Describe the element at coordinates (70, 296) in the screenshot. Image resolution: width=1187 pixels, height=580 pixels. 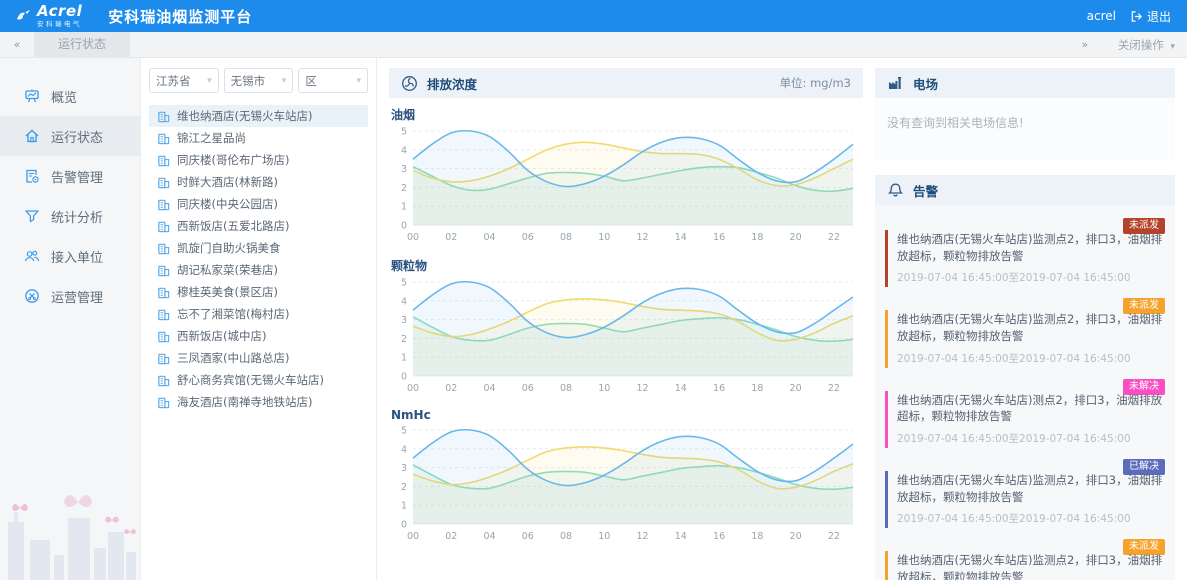
I see `sidebar-item-ops: 运营管理` at that location.